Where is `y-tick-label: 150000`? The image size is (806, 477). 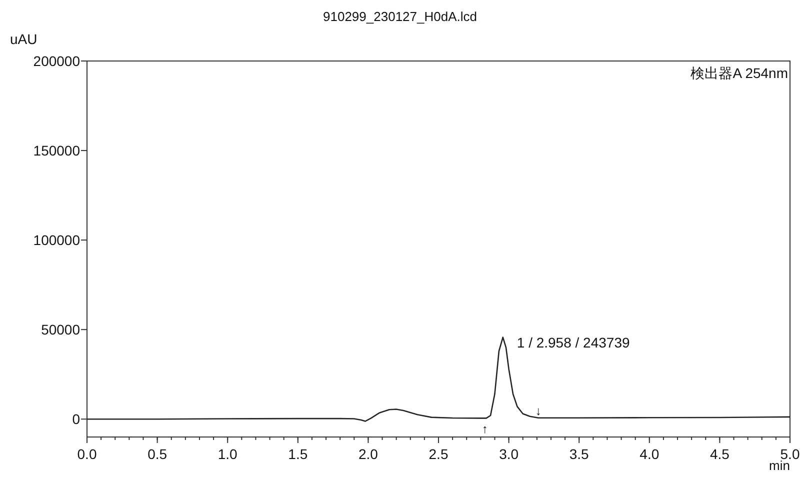
y-tick-label: 150000 is located at coordinates (56, 150).